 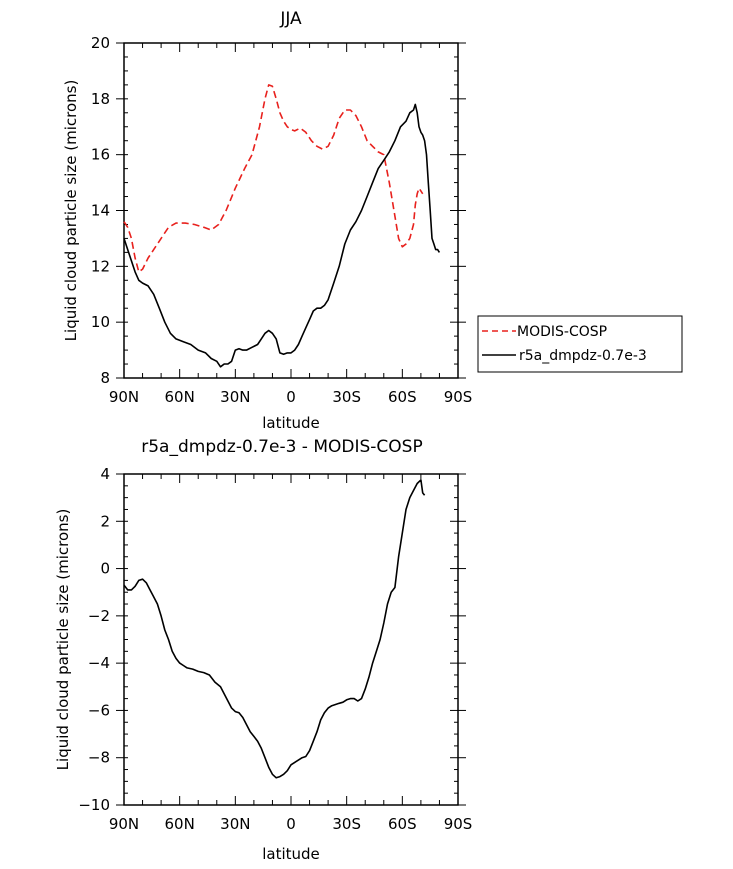 I want to click on legend: MODIS-COSP r5a_dmpdz-0.7e-3, so click(x=580, y=344).